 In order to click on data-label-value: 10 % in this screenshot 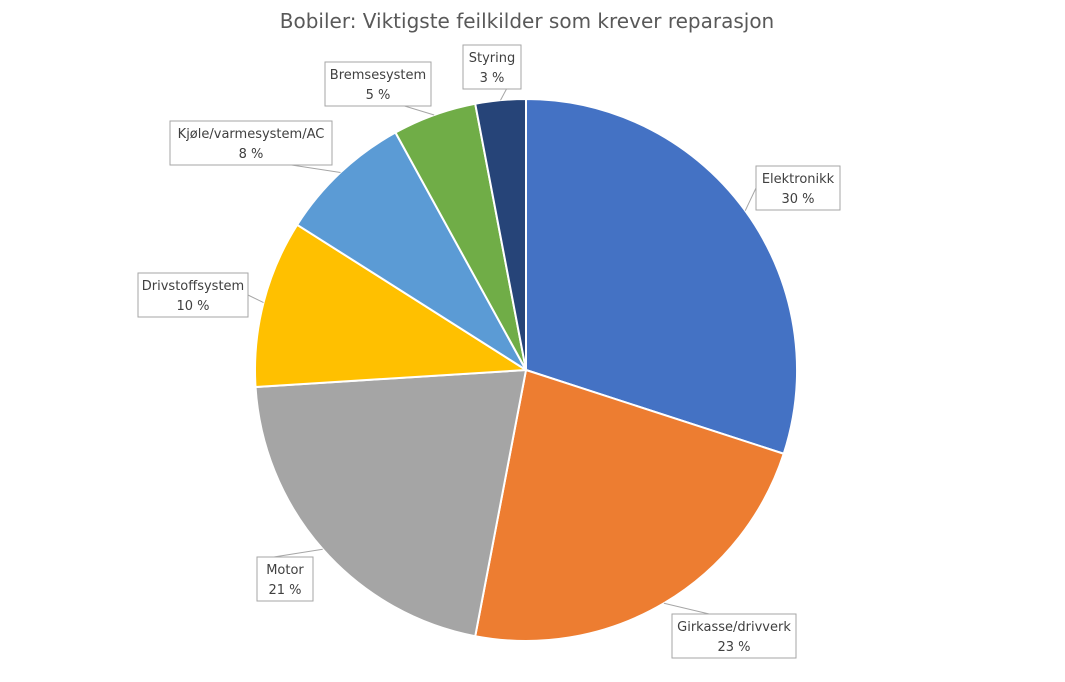, I will do `click(192, 306)`.